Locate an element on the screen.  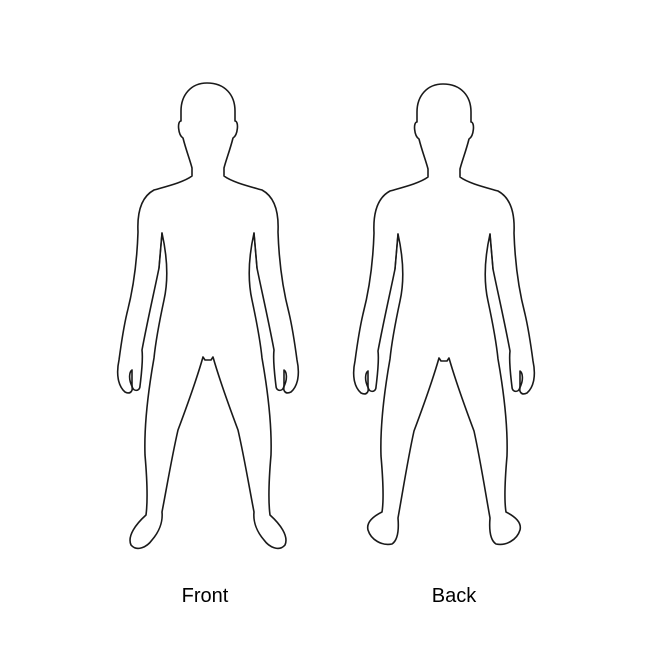
front-right-arm-gap is located at coordinates (255, 250).